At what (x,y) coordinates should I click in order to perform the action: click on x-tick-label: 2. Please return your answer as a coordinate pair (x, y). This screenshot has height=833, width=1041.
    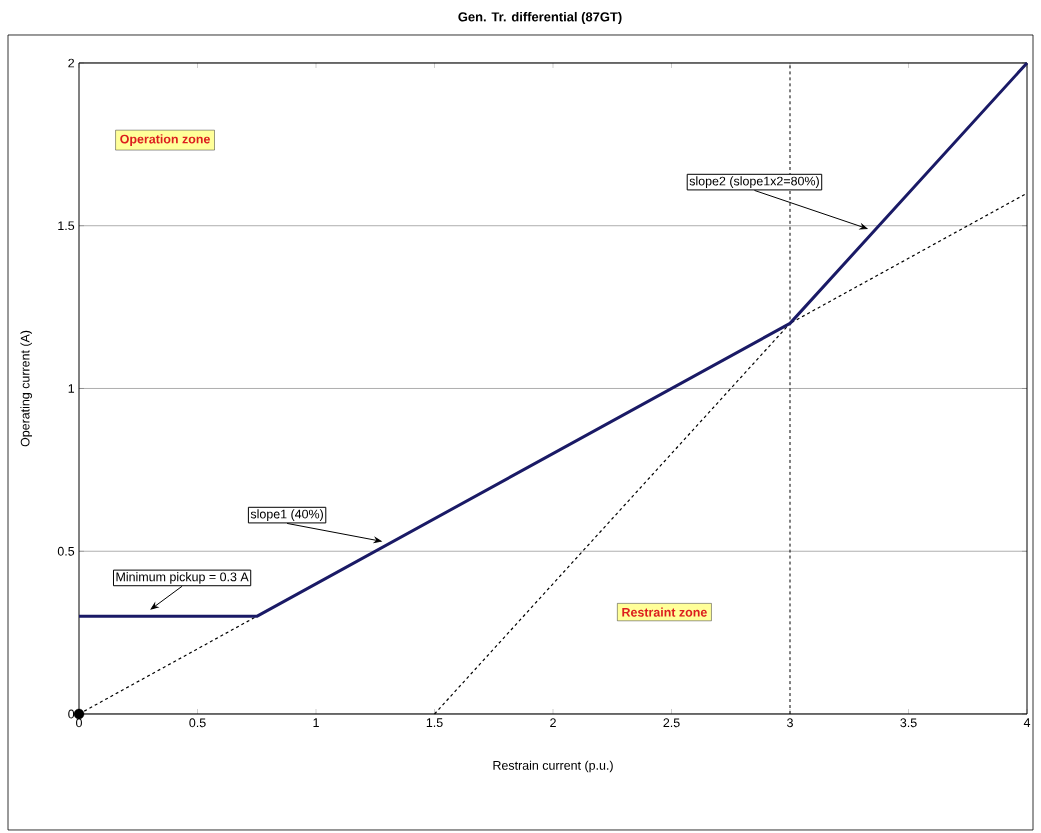
    Looking at the image, I should click on (553, 723).